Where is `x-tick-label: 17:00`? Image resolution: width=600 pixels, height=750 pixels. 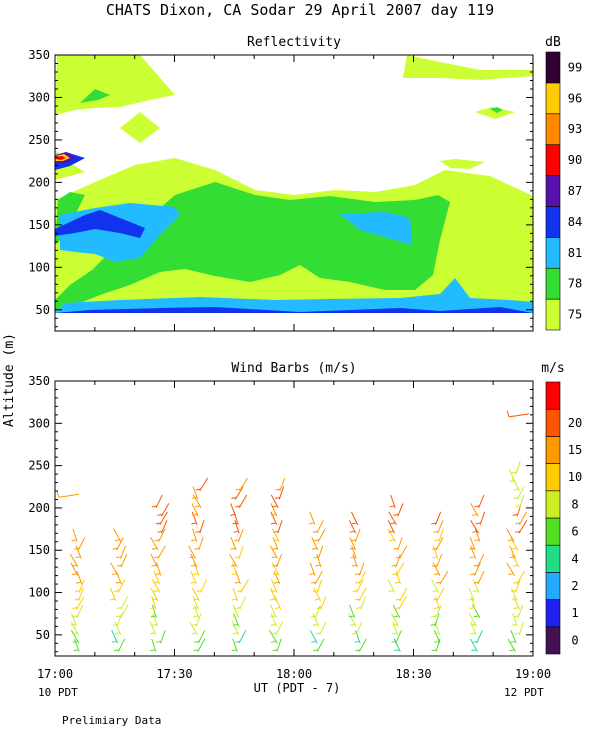
x-tick-label: 17:00 is located at coordinates (55, 674).